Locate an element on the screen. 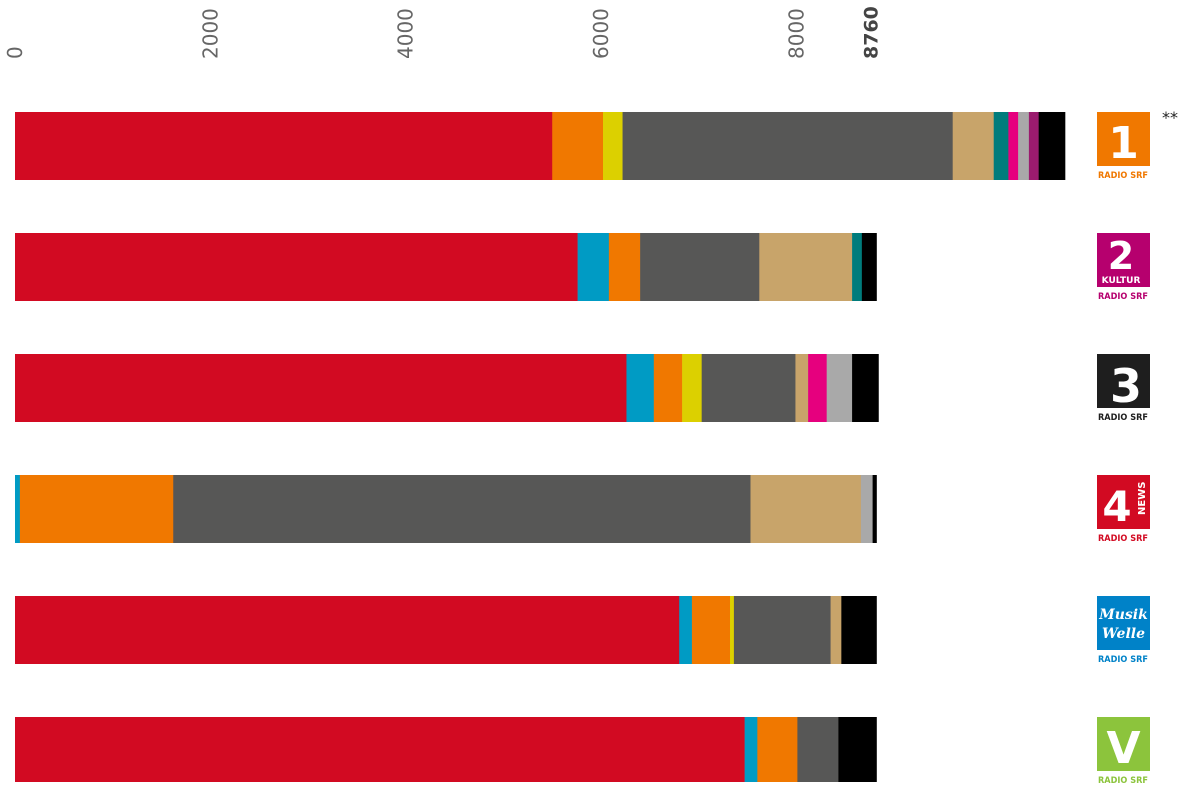 This screenshot has height=785, width=1179. radio-srf-3-logo: 3 RADIO SRF is located at coordinates (1123, 388).